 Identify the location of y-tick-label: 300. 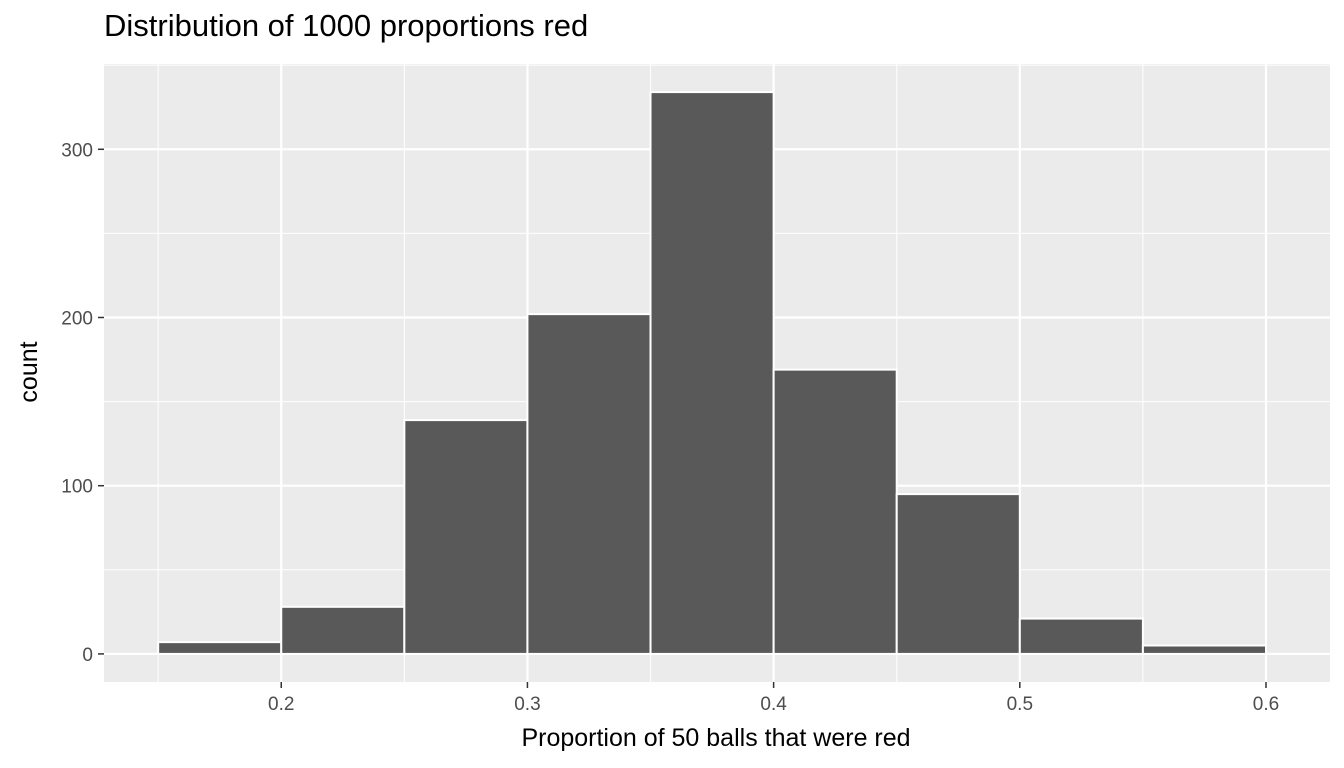
(77, 150).